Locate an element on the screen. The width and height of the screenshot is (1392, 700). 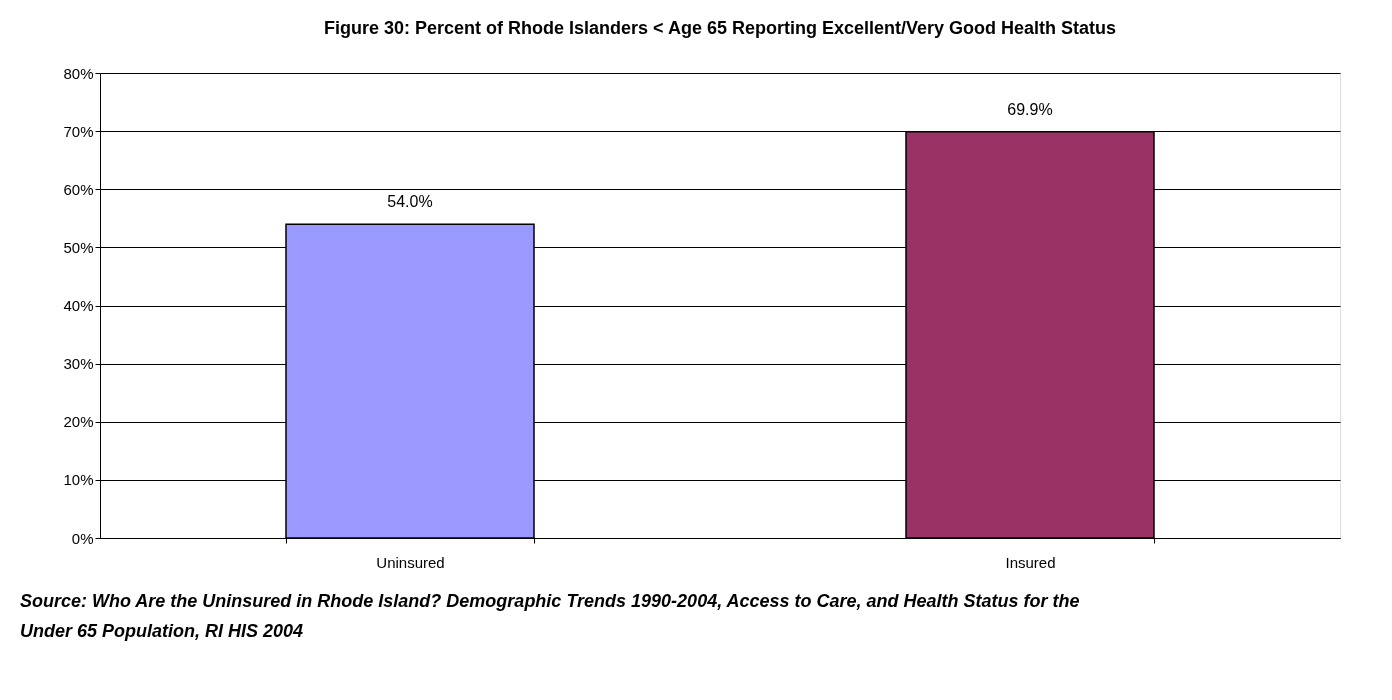
y-tick-label: 60% is located at coordinates (78, 189).